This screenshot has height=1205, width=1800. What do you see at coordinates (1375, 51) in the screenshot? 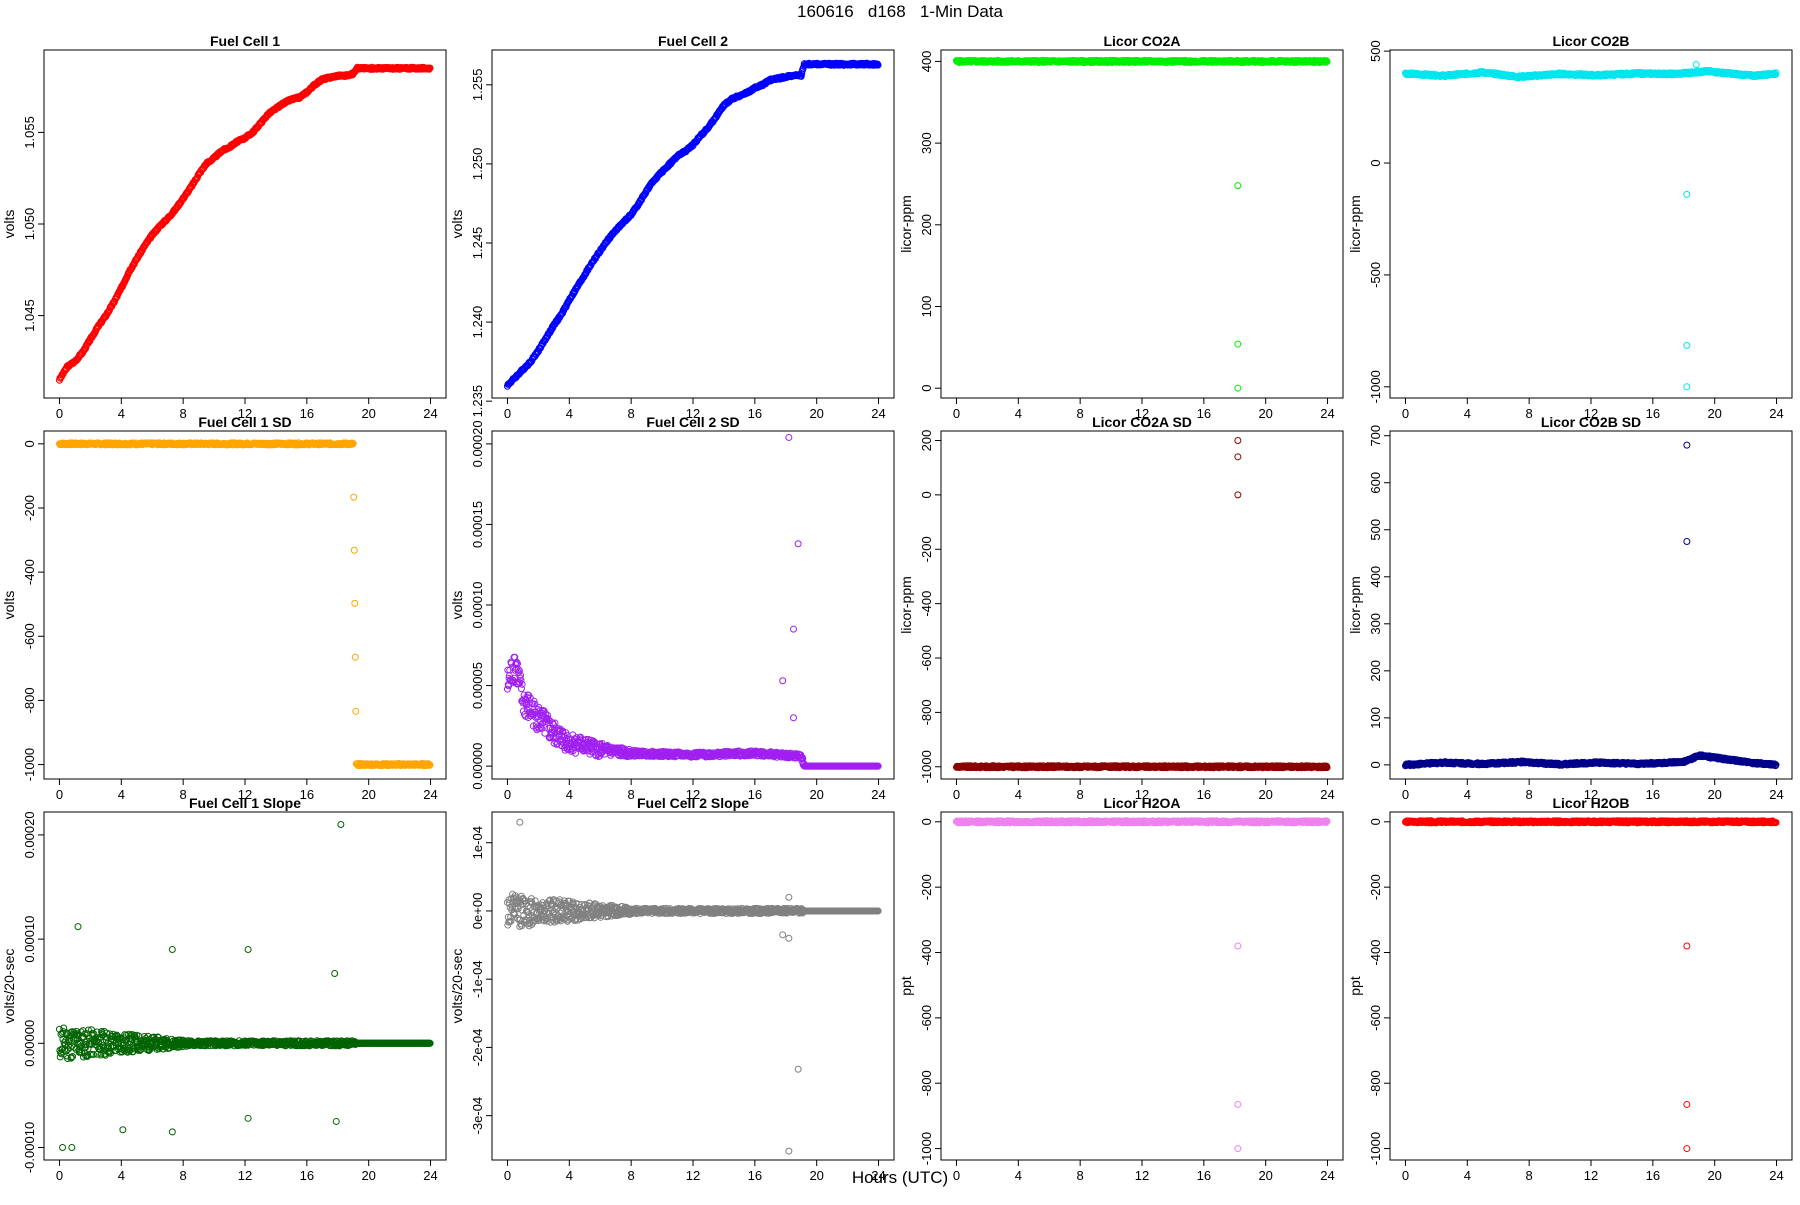
I see `y-tick-label: 500` at bounding box center [1375, 51].